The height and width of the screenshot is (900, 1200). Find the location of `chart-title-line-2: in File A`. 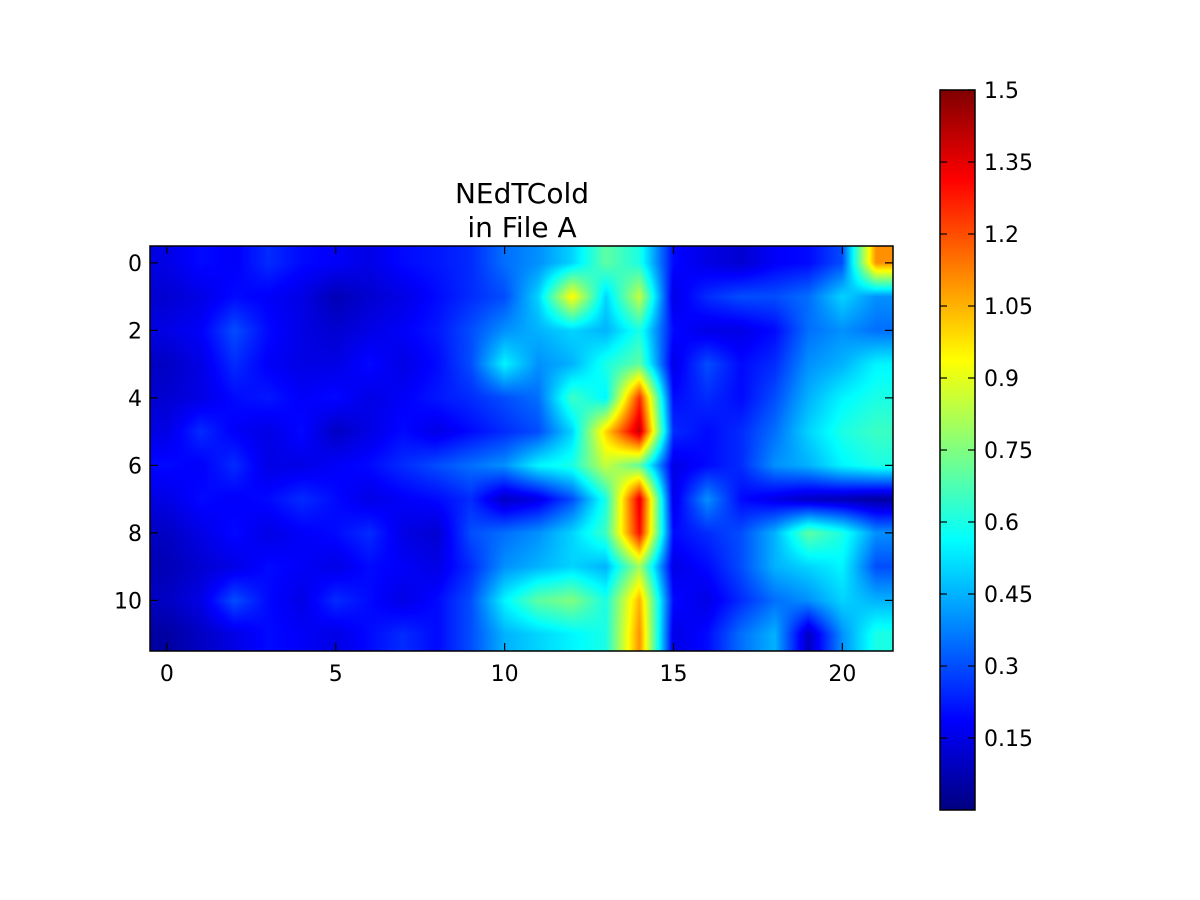

chart-title-line-2: in File A is located at coordinates (521, 227).